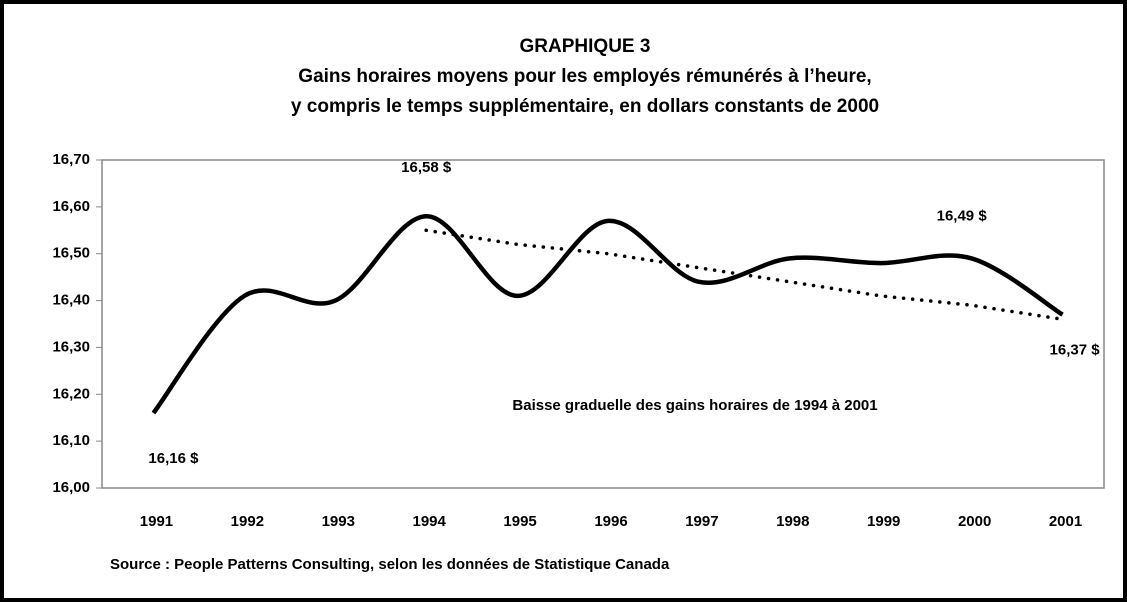 Image resolution: width=1127 pixels, height=602 pixels. What do you see at coordinates (1075, 350) in the screenshot?
I see `data-label: 16,37 $` at bounding box center [1075, 350].